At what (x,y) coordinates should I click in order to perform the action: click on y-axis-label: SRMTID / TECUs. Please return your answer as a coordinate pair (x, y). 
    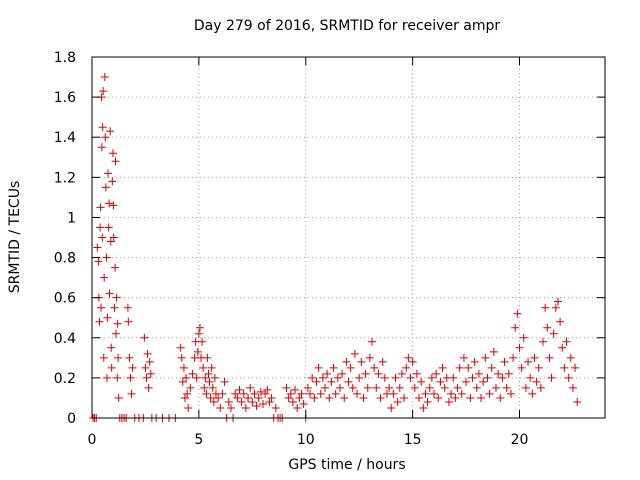
    Looking at the image, I should click on (15, 237).